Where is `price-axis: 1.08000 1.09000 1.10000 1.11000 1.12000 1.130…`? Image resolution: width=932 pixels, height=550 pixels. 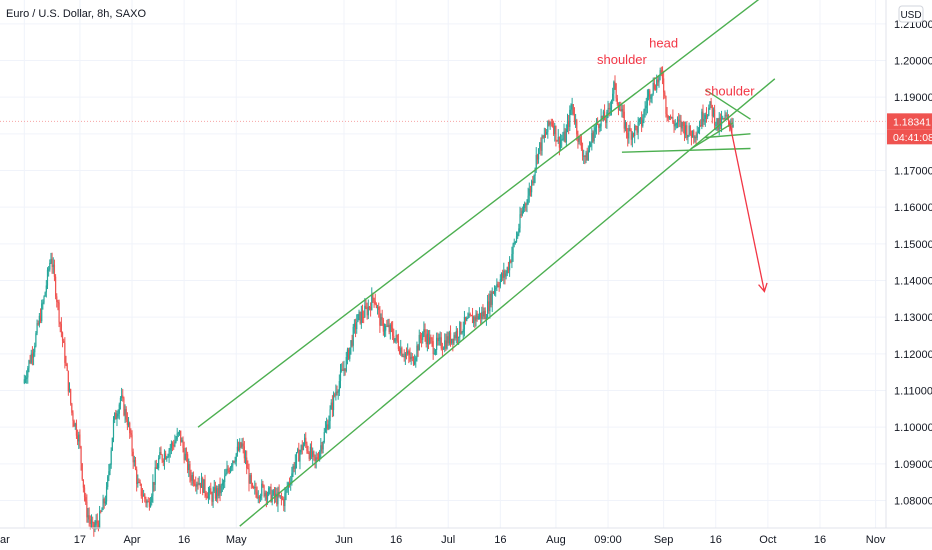
price-axis: 1.08000 1.09000 1.10000 1.11000 1.12000 1.130… is located at coordinates (913, 263).